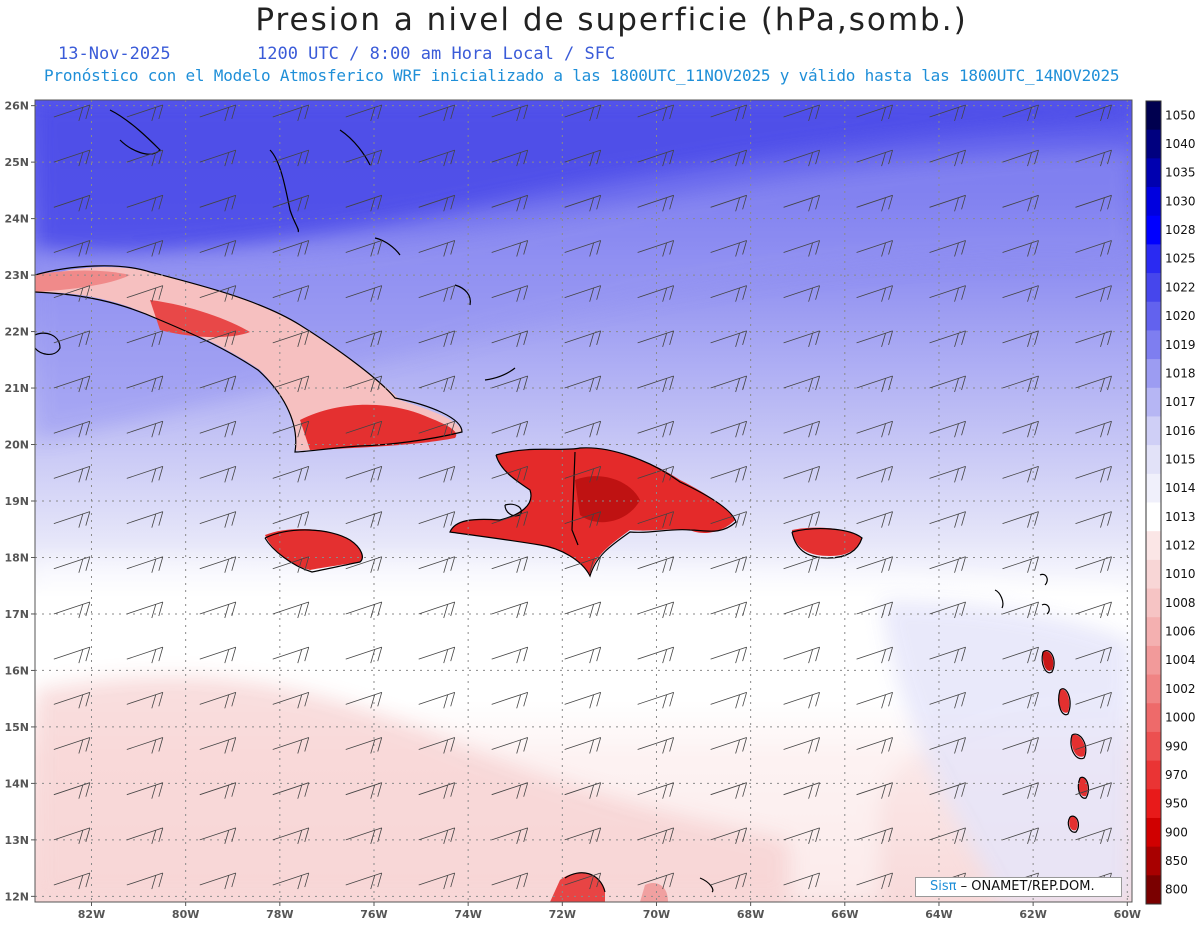 The height and width of the screenshot is (927, 1200). What do you see at coordinates (1180, 517) in the screenshot?
I see `colorbar-label: 1013` at bounding box center [1180, 517].